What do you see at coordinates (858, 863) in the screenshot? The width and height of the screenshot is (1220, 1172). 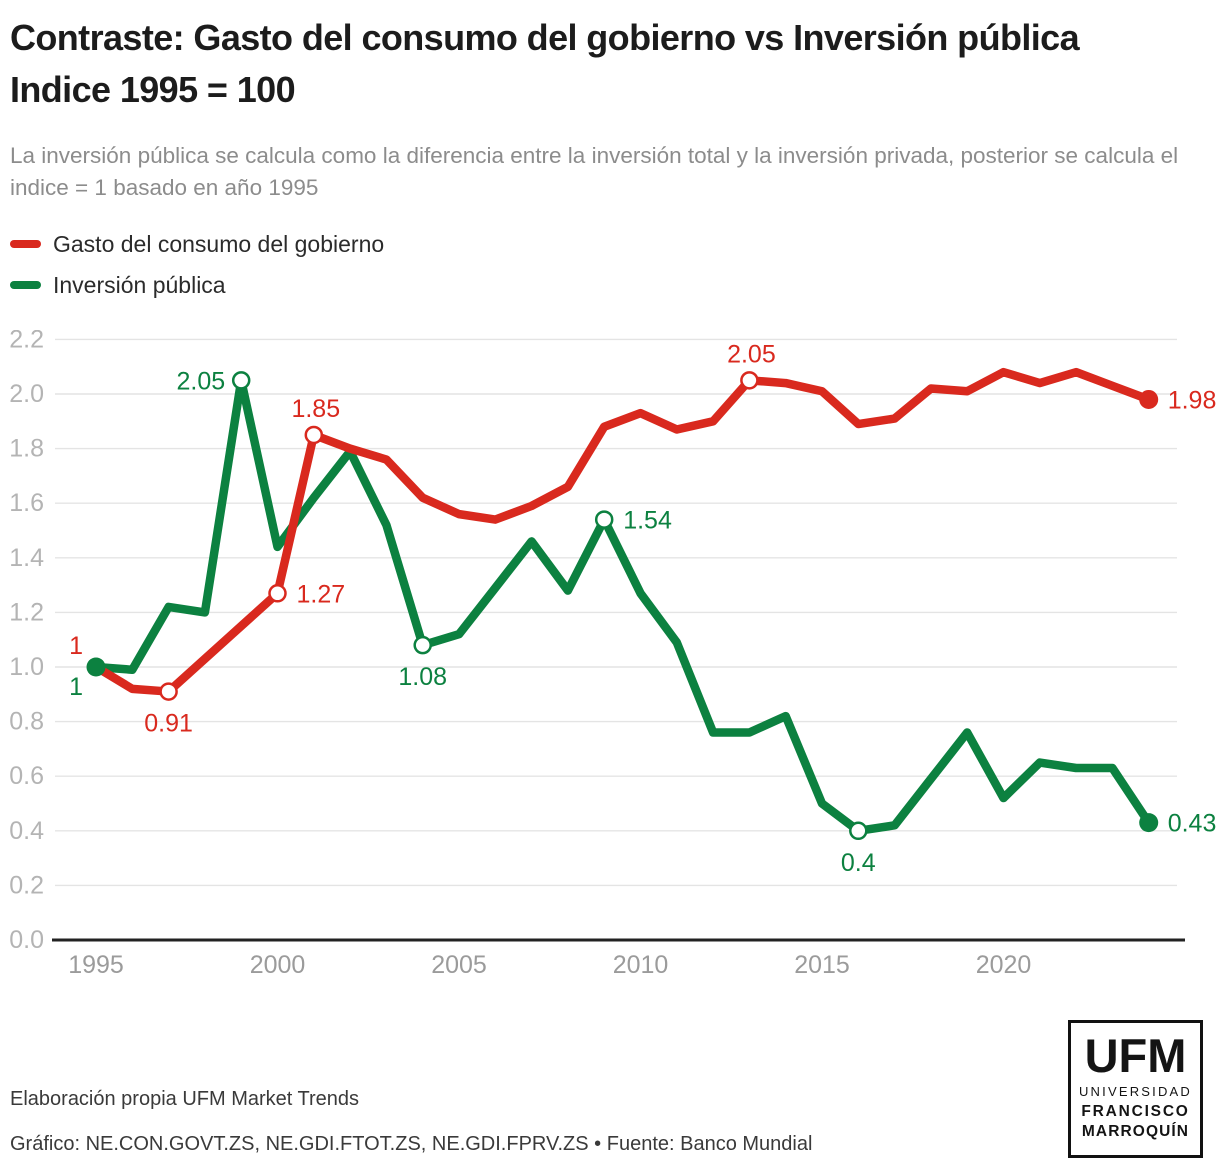 I see `data-point-label: 0.4` at bounding box center [858, 863].